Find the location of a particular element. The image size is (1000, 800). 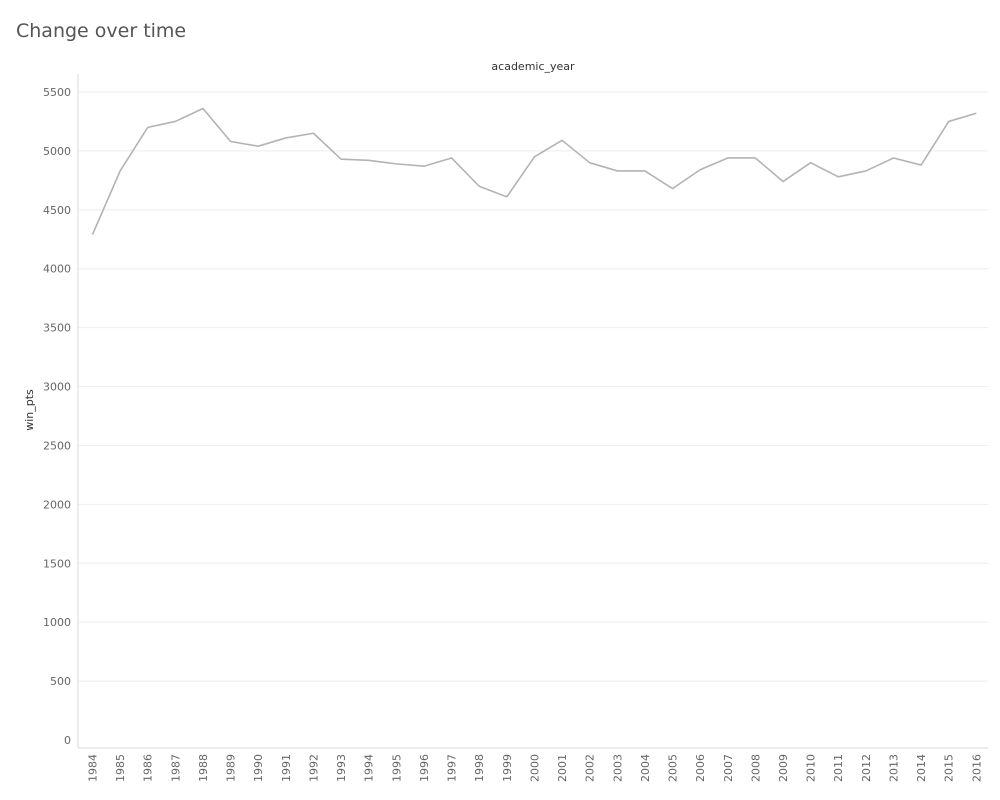

y-tick-label: 2000 is located at coordinates (57, 504).